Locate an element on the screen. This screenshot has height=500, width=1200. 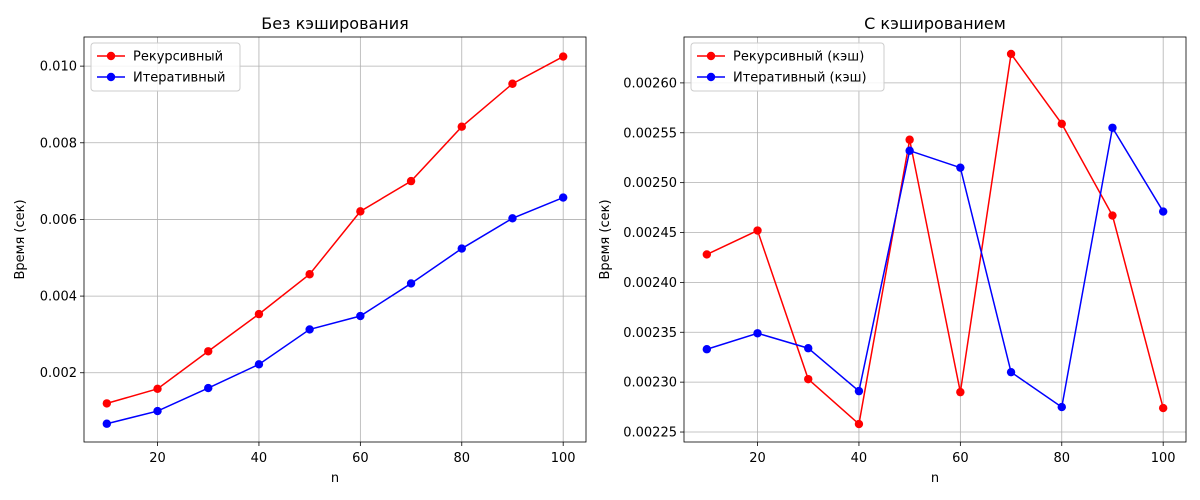
no-cache-x-tick-label-0: 20 is located at coordinates (157, 458).